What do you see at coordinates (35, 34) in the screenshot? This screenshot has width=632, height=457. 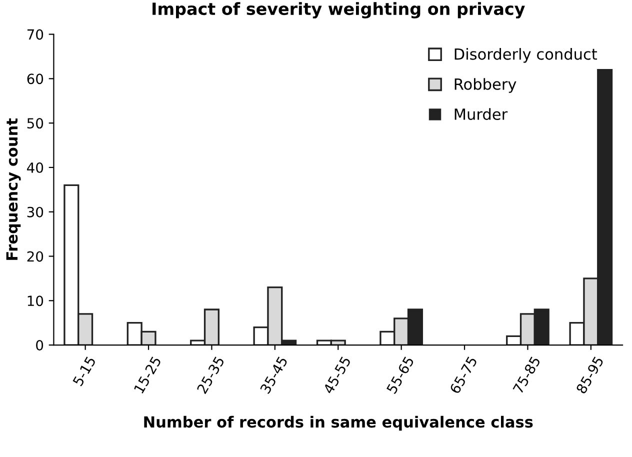 I see `y-tick-label: 70` at bounding box center [35, 34].